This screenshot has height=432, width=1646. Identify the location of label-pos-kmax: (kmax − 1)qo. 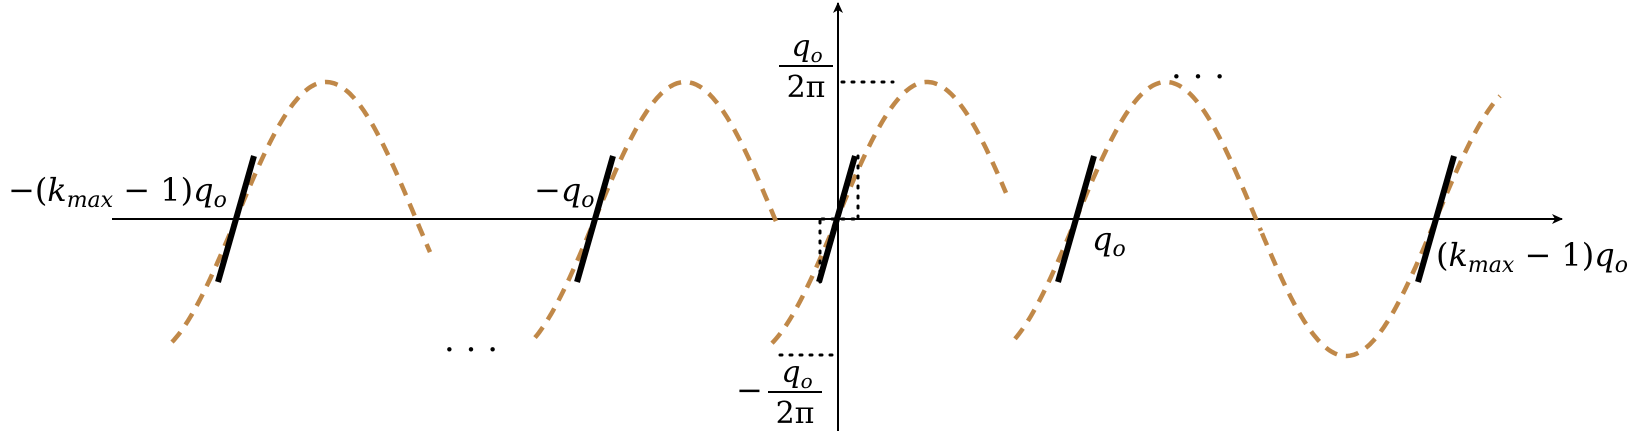
(1532, 257).